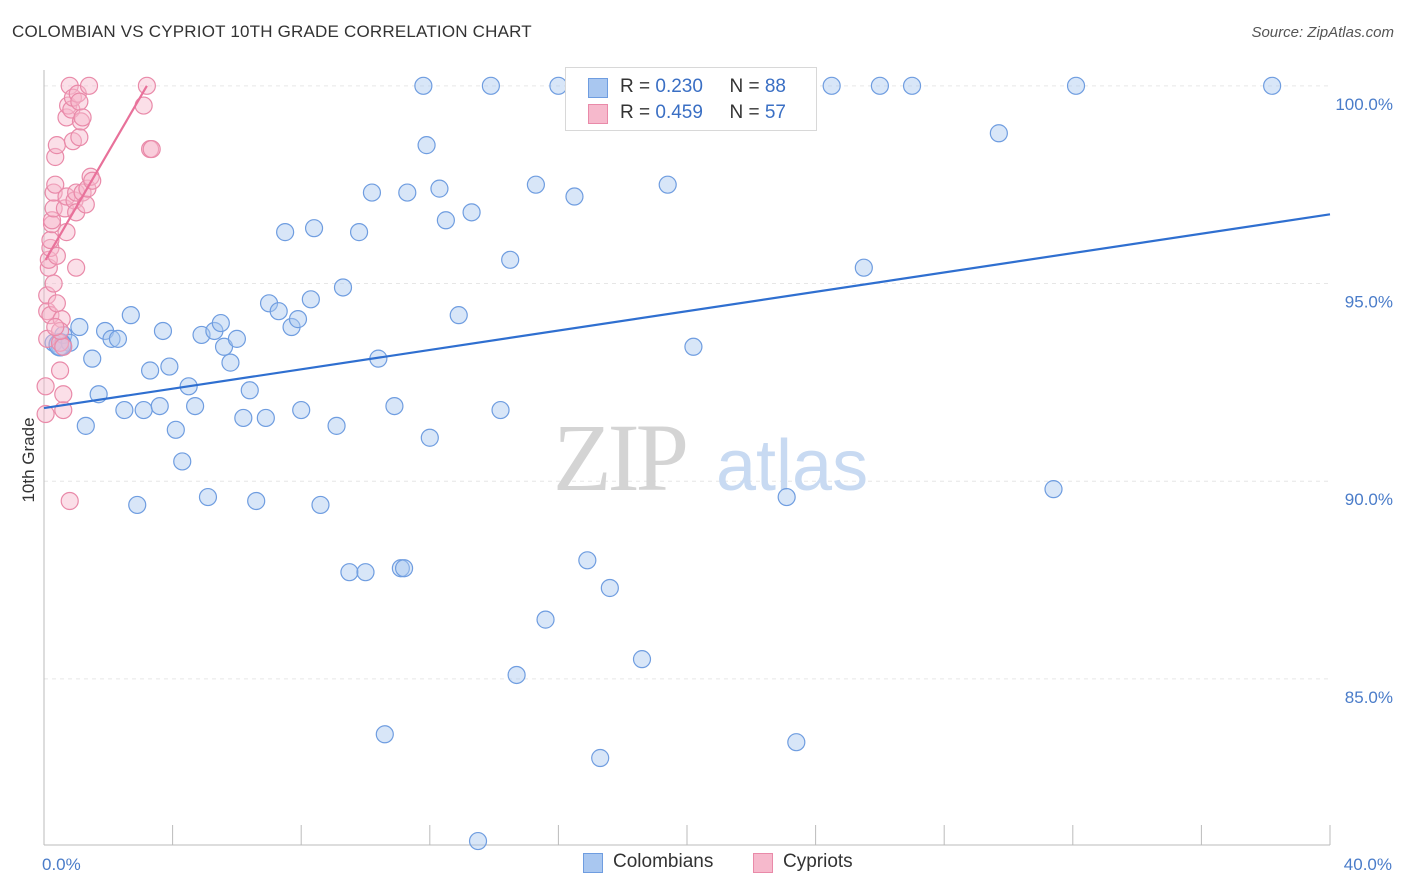 This screenshot has width=1406, height=892. What do you see at coordinates (598, 88) in the screenshot?
I see `legend-swatch-blue` at bounding box center [598, 88].